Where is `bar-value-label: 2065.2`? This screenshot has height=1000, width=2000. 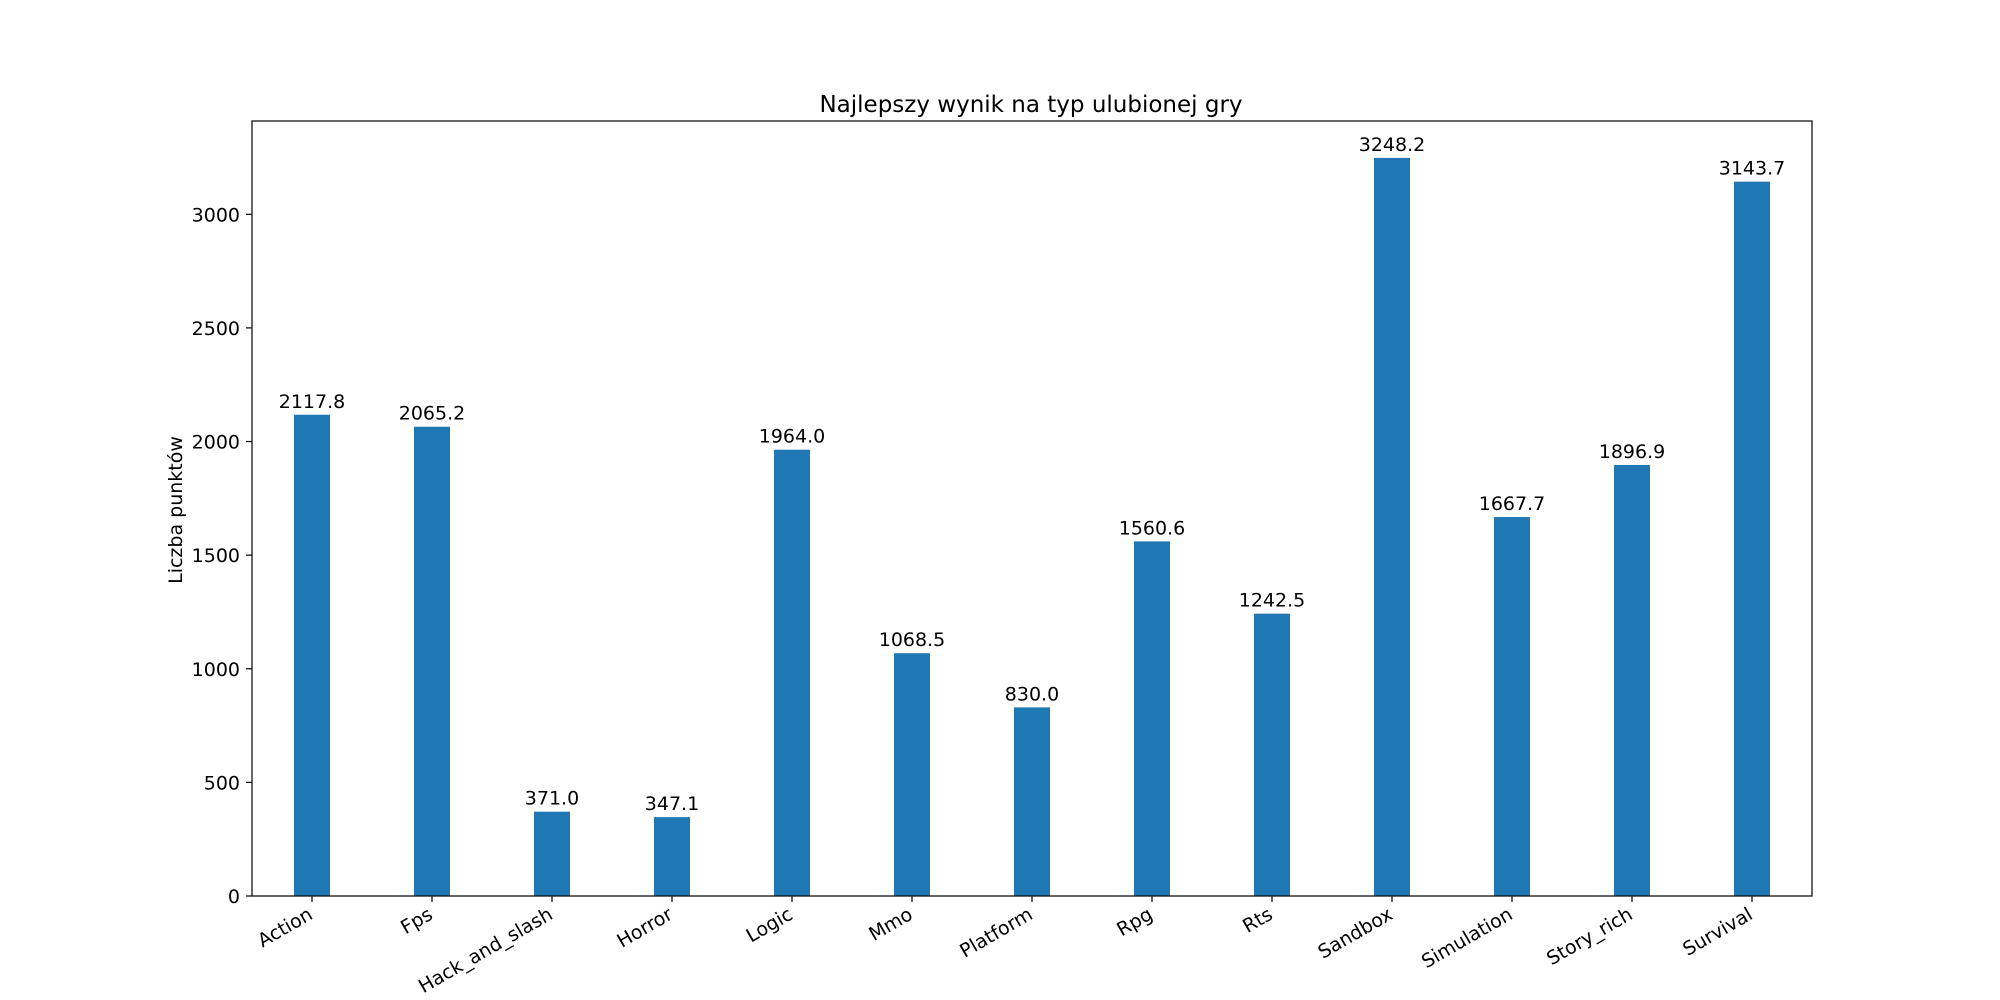 bar-value-label: 2065.2 is located at coordinates (432, 414).